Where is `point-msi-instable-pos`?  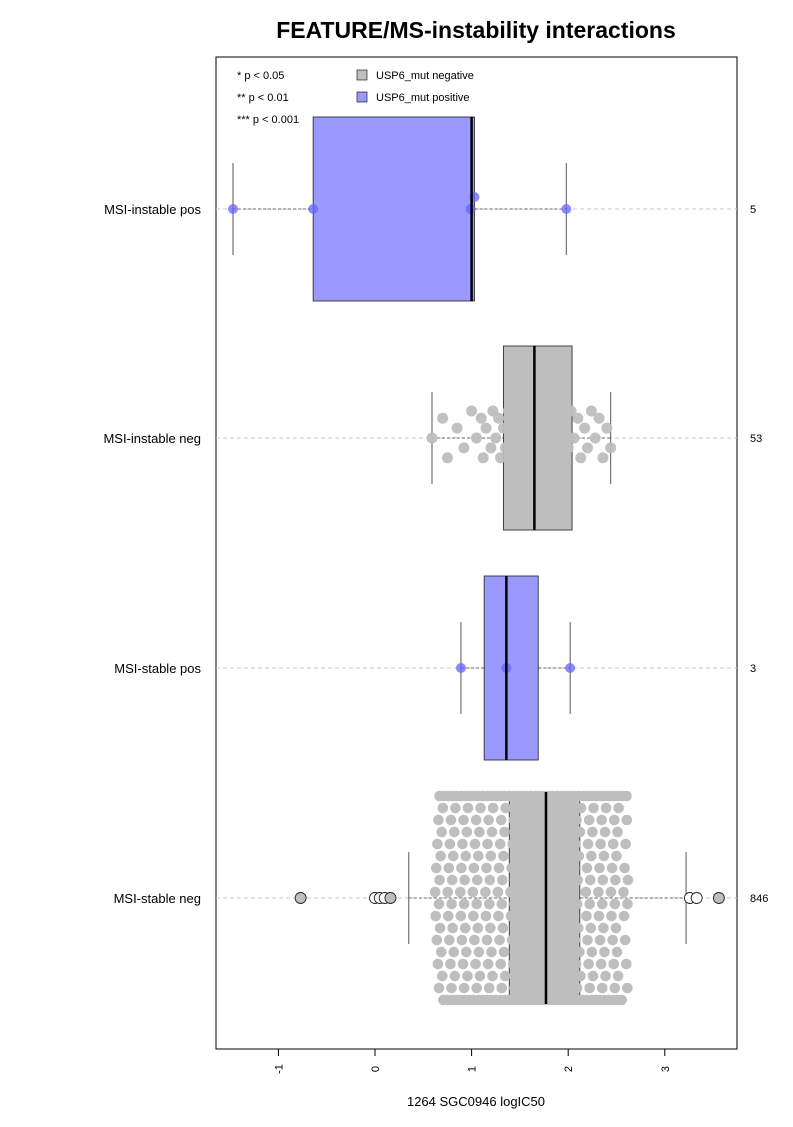 point-msi-instable-pos is located at coordinates (232, 209).